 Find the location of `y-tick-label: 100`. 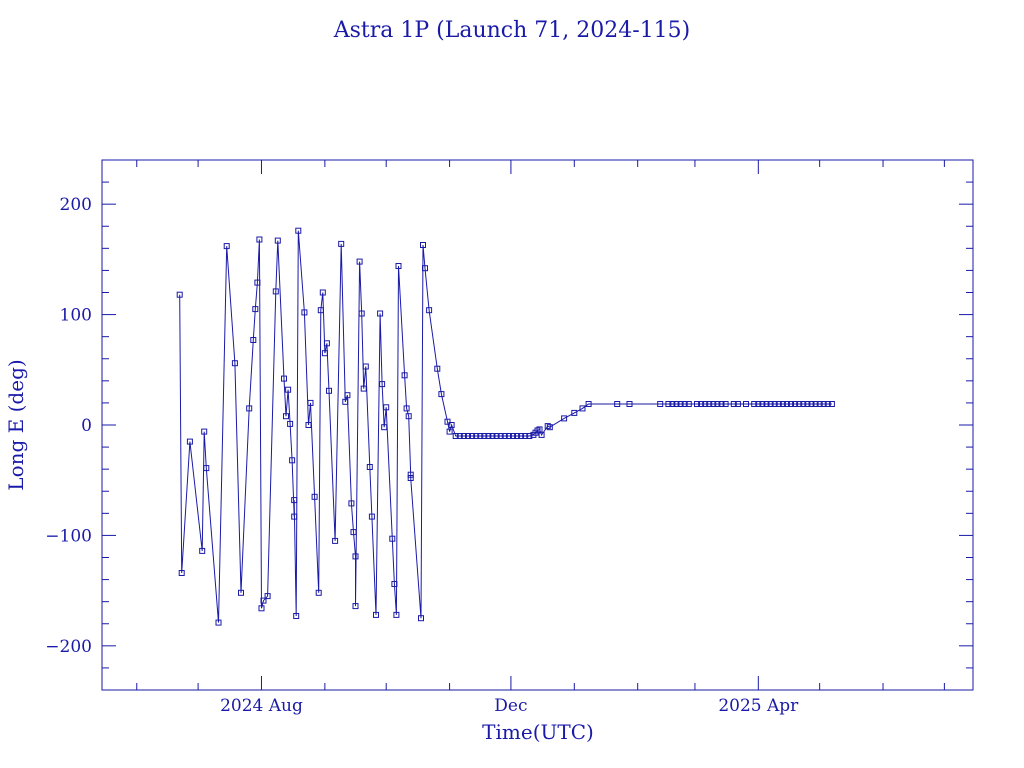

y-tick-label: 100 is located at coordinates (76, 316).